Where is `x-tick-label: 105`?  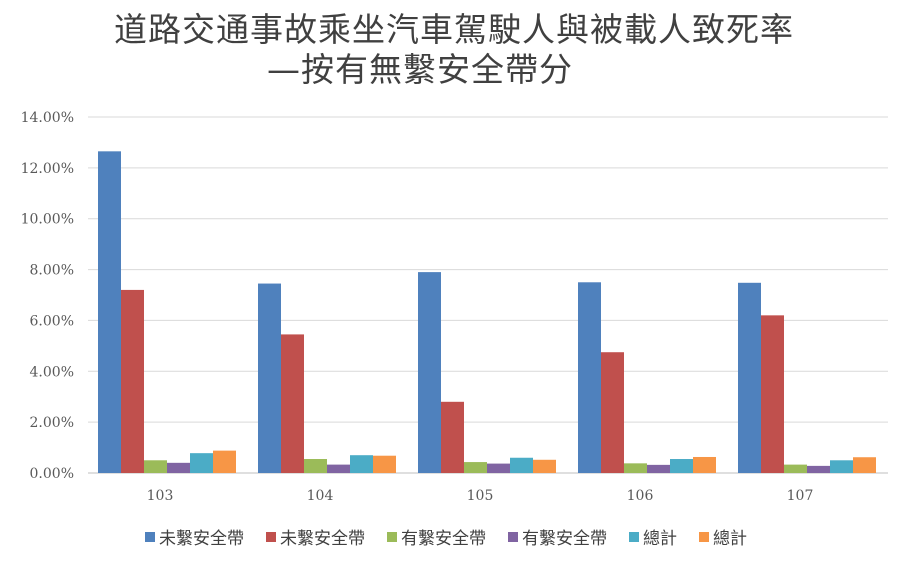 x-tick-label: 105 is located at coordinates (480, 496).